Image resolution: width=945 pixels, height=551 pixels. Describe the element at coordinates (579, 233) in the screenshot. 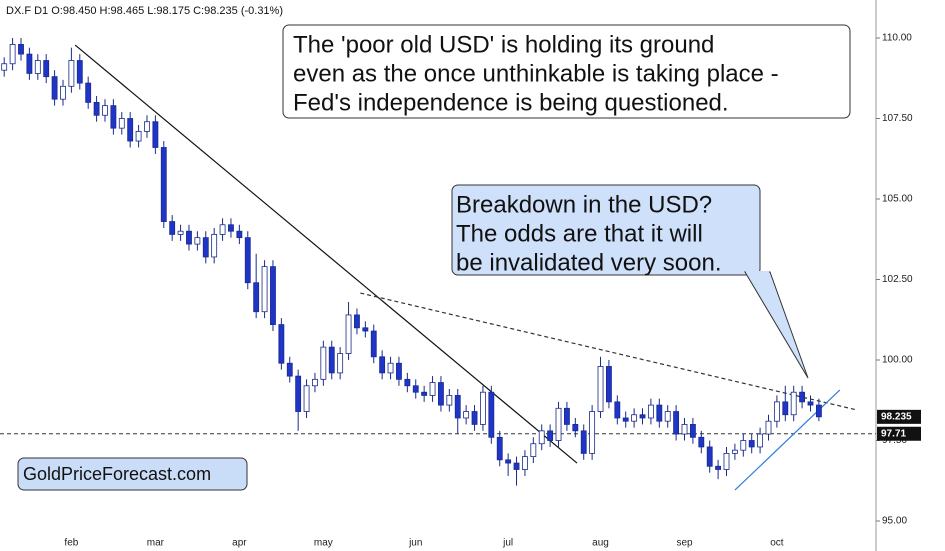

I see `annotation-text: The odds are that it will` at that location.